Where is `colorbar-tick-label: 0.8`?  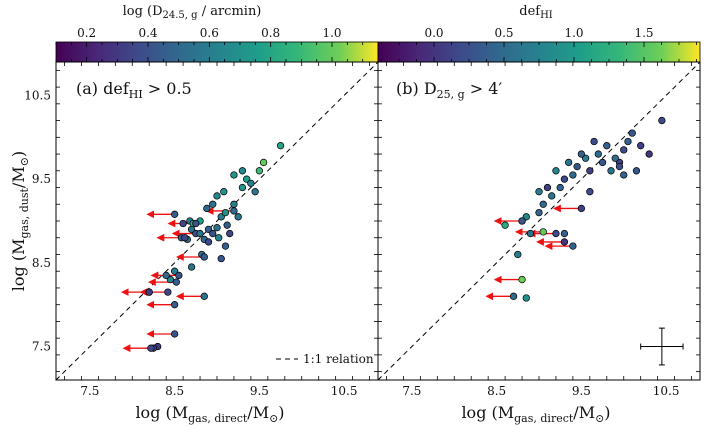 colorbar-tick-label: 0.8 is located at coordinates (270, 33).